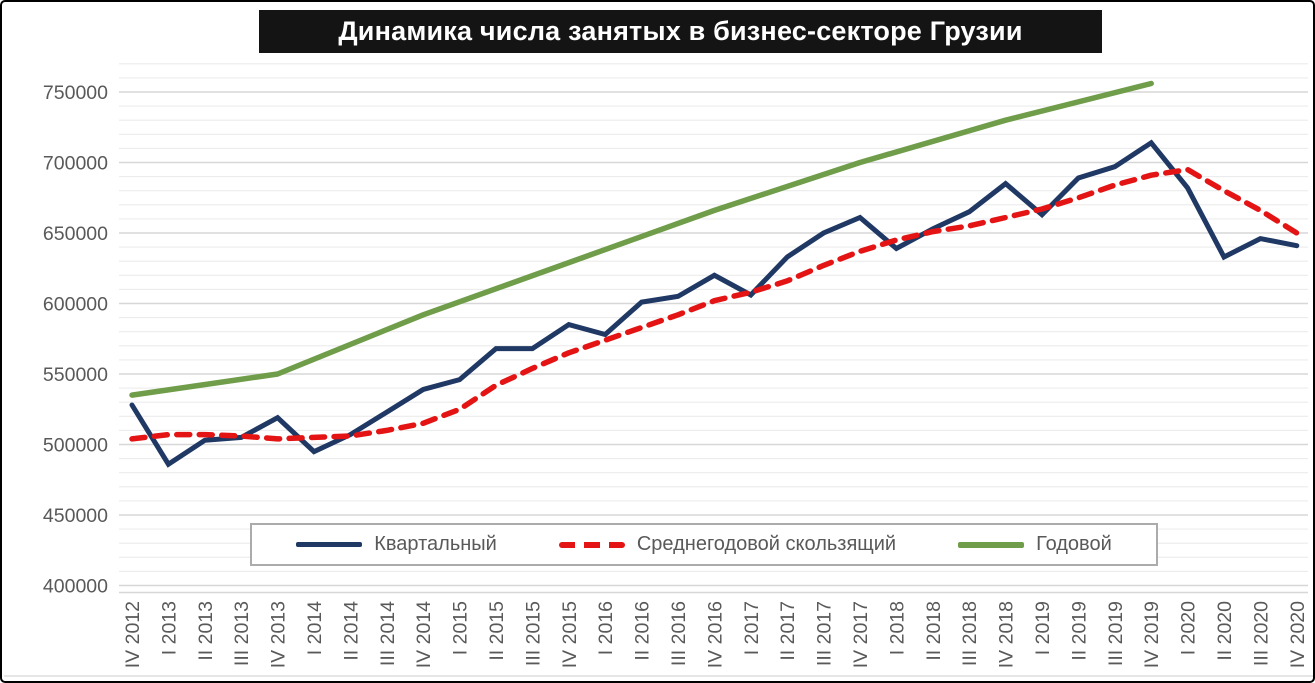  Describe the element at coordinates (75, 93) in the screenshot. I see `y-axis-tick-label: 750000` at that location.